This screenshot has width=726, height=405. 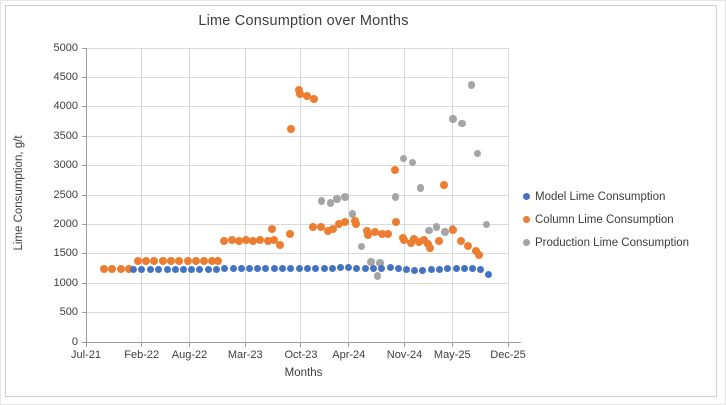 I want to click on y-axis-tick-label: 1000, so click(x=65, y=282).